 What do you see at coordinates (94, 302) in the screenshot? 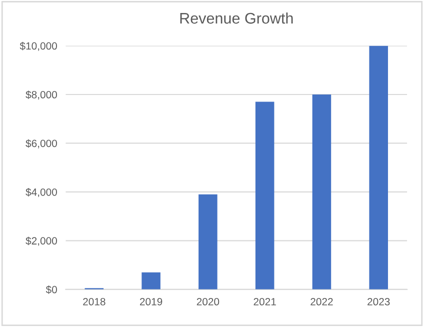
I see `x-tick-label: 2018` at bounding box center [94, 302].